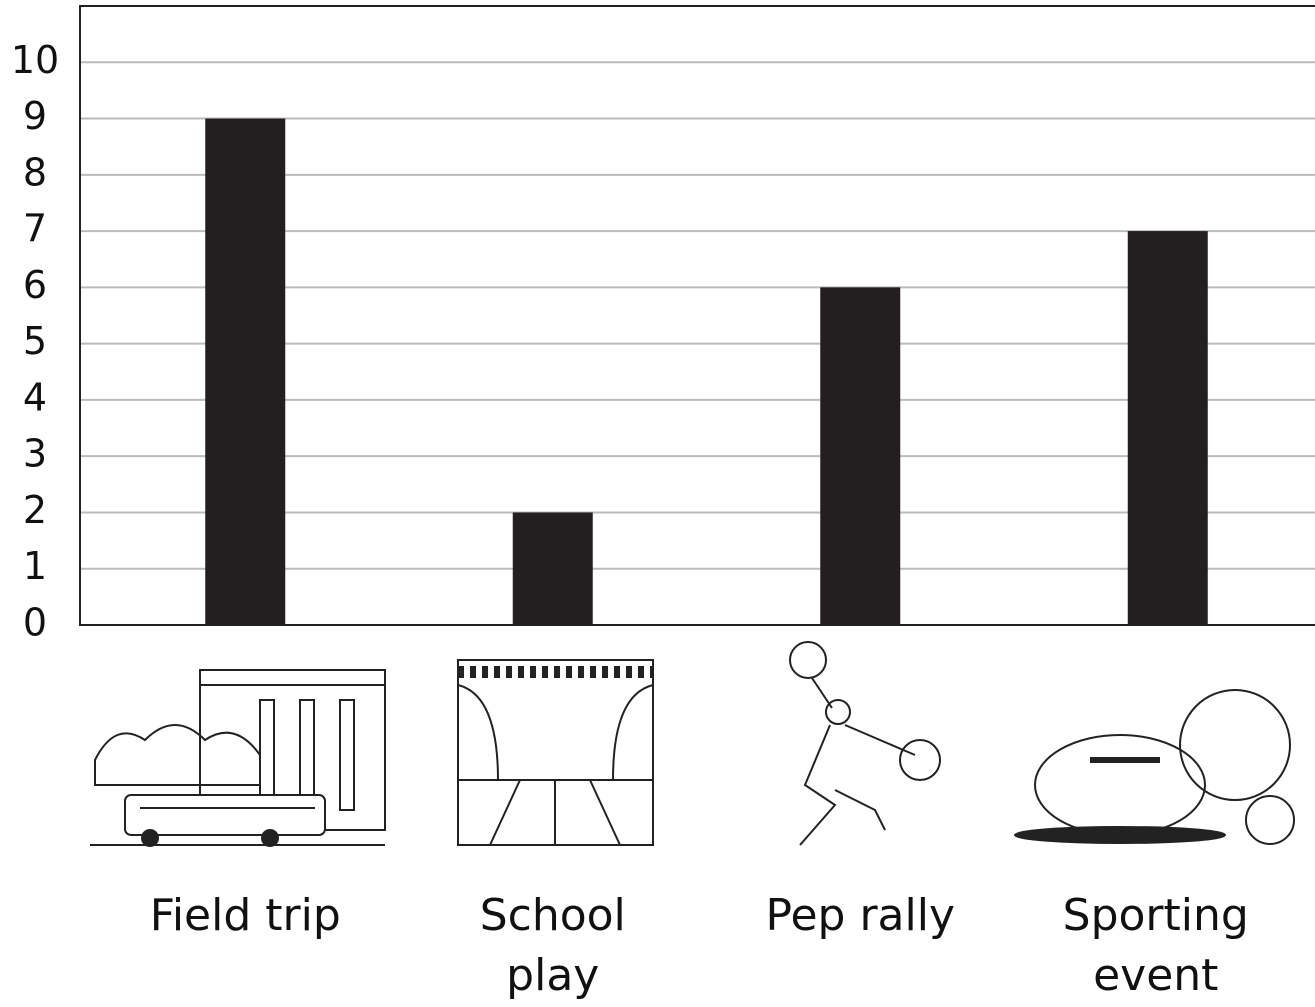 This screenshot has width=1315, height=1007. What do you see at coordinates (35, 285) in the screenshot?
I see `y-tick-label: 6` at bounding box center [35, 285].